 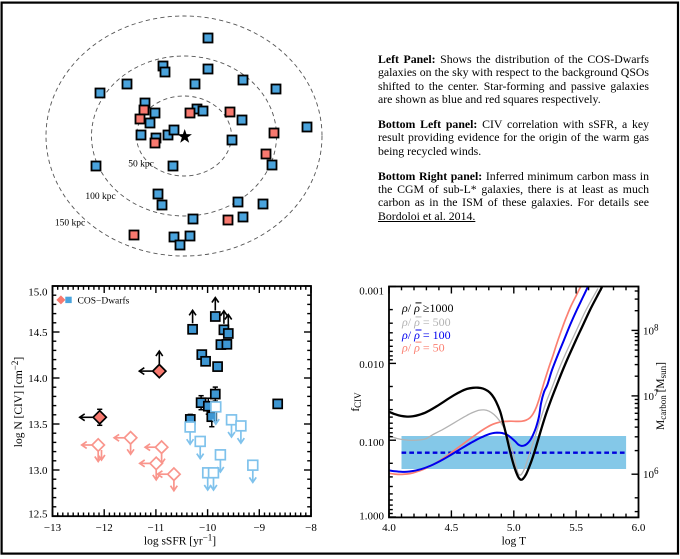 I want to click on svg-text: 4.5, so click(x=452, y=528).